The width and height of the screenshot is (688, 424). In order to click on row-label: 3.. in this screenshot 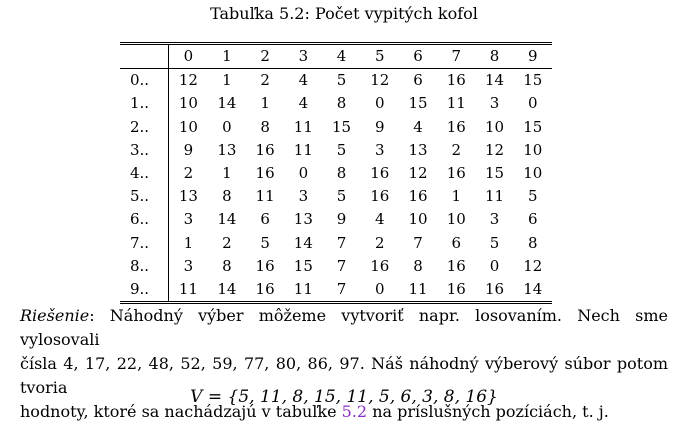, I will do `click(144, 150)`.